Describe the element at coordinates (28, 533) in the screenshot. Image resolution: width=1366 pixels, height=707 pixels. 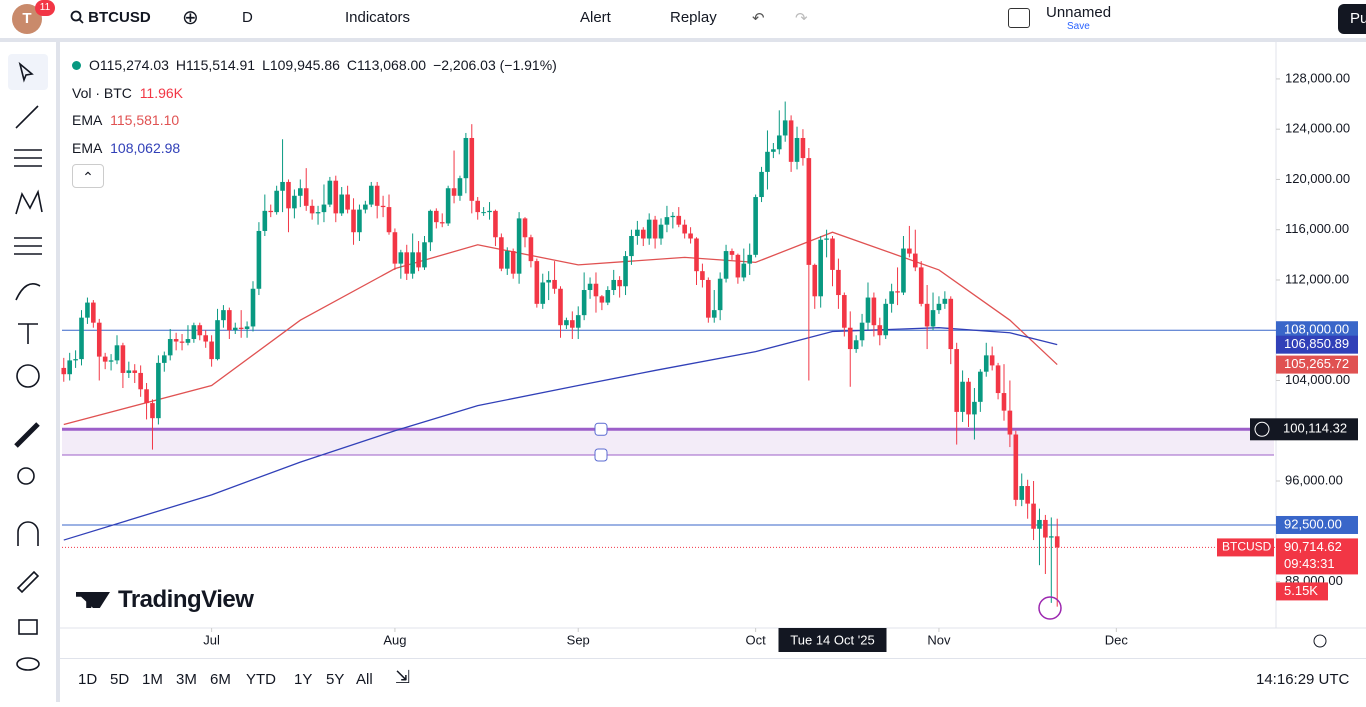
I see `magnet-tool` at that location.